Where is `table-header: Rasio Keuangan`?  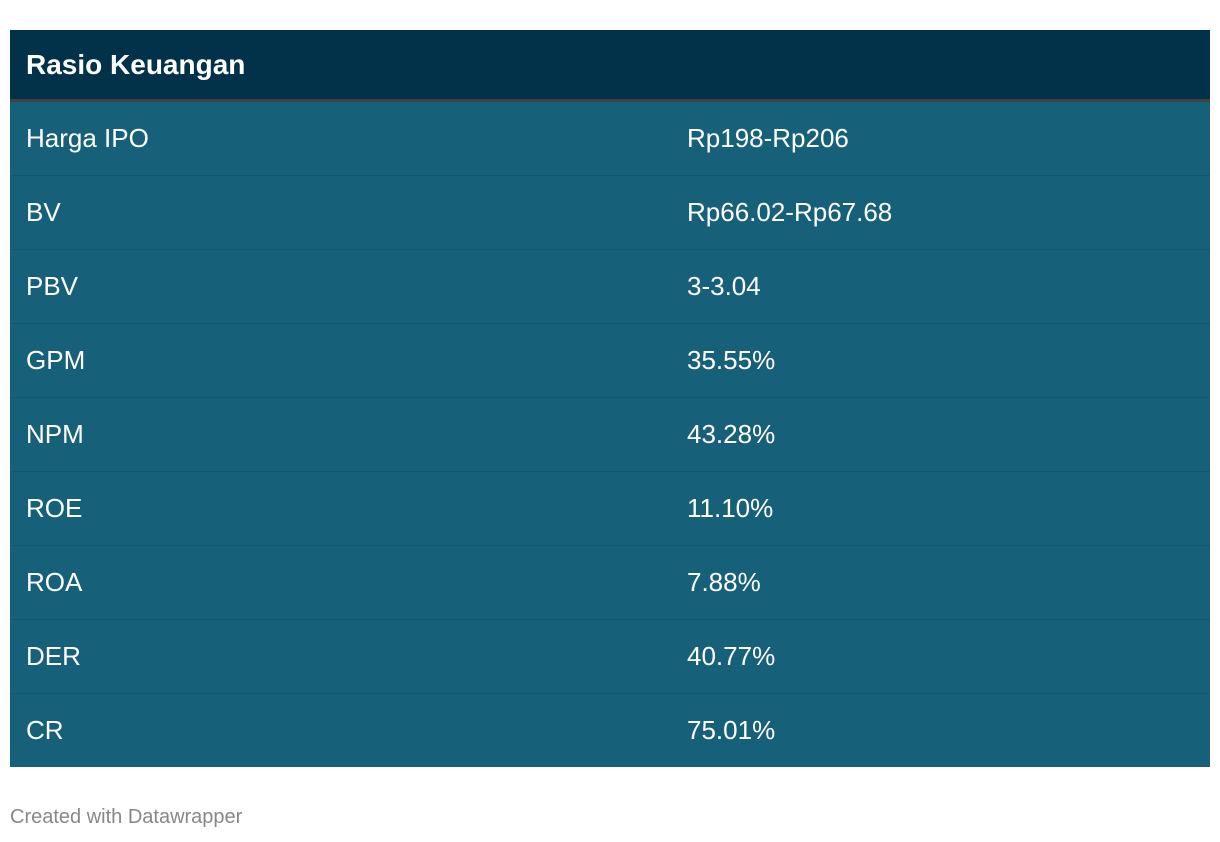
table-header: Rasio Keuangan is located at coordinates (610, 66).